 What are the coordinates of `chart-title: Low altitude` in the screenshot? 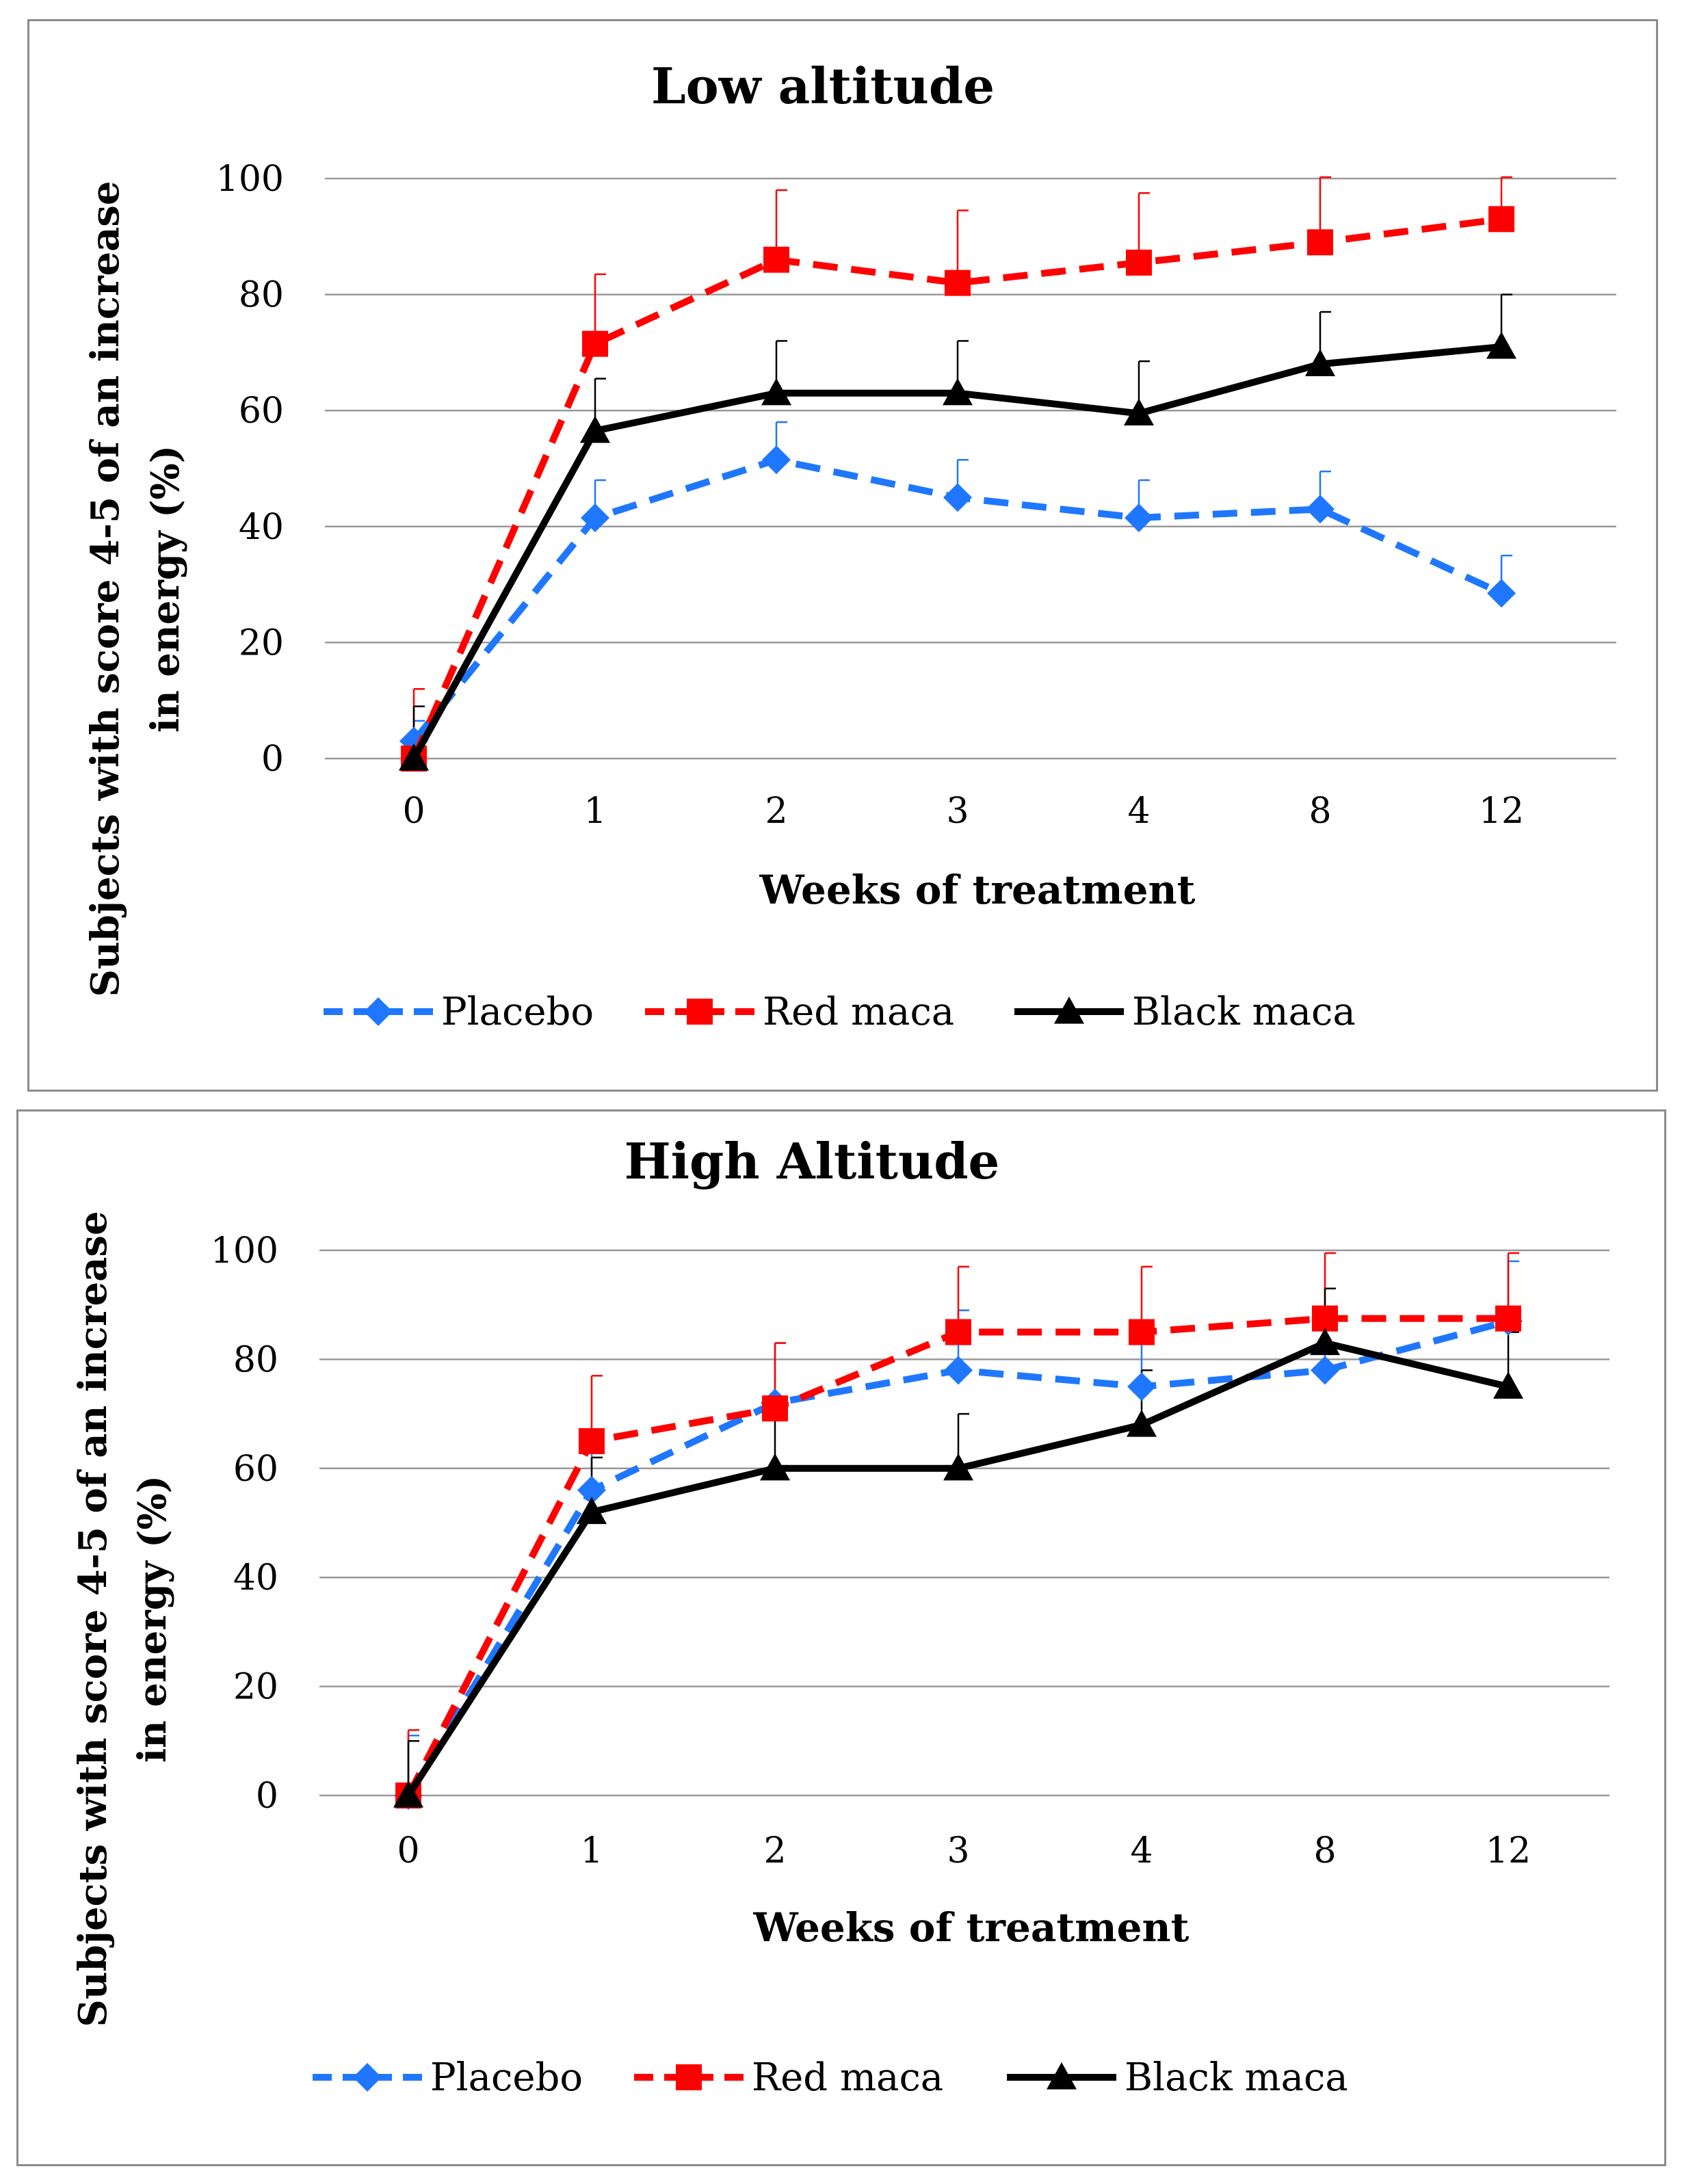 It's located at (823, 86).